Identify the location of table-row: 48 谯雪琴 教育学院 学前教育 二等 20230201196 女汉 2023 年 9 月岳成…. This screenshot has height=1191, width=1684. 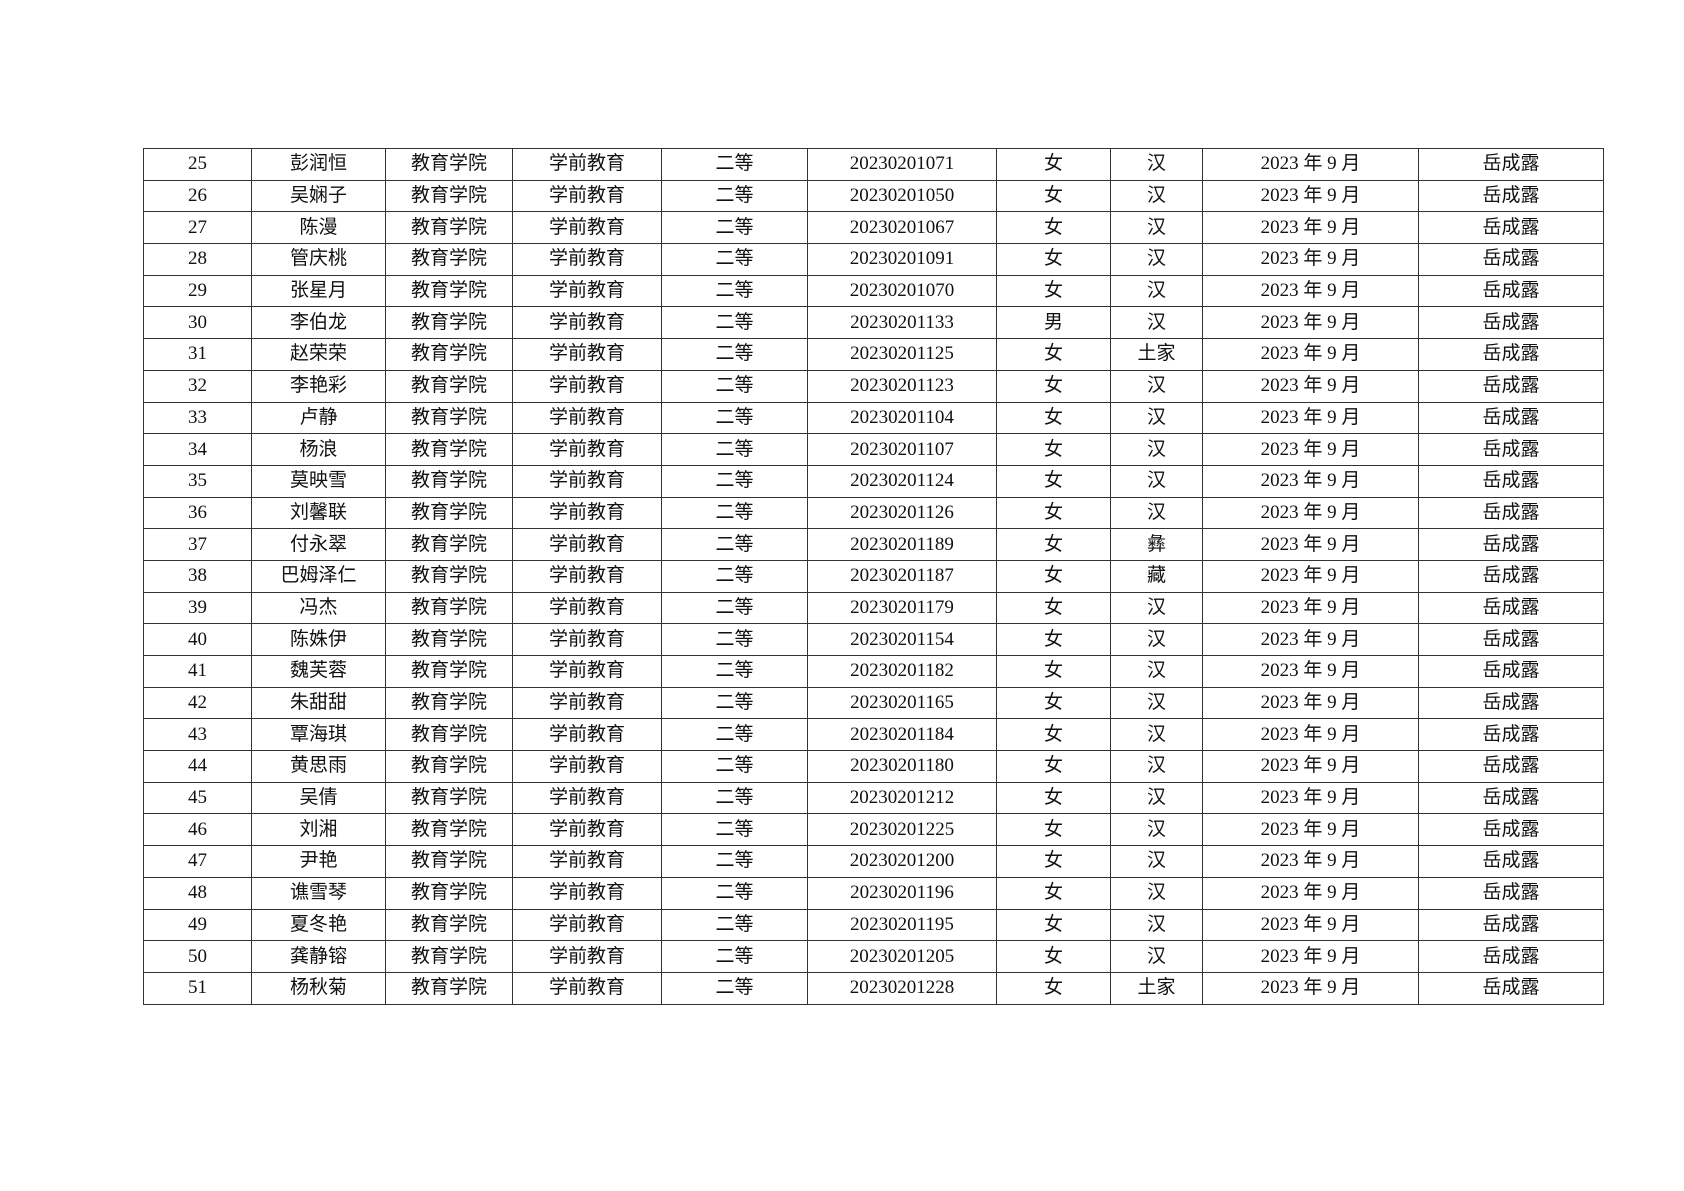
(873, 893).